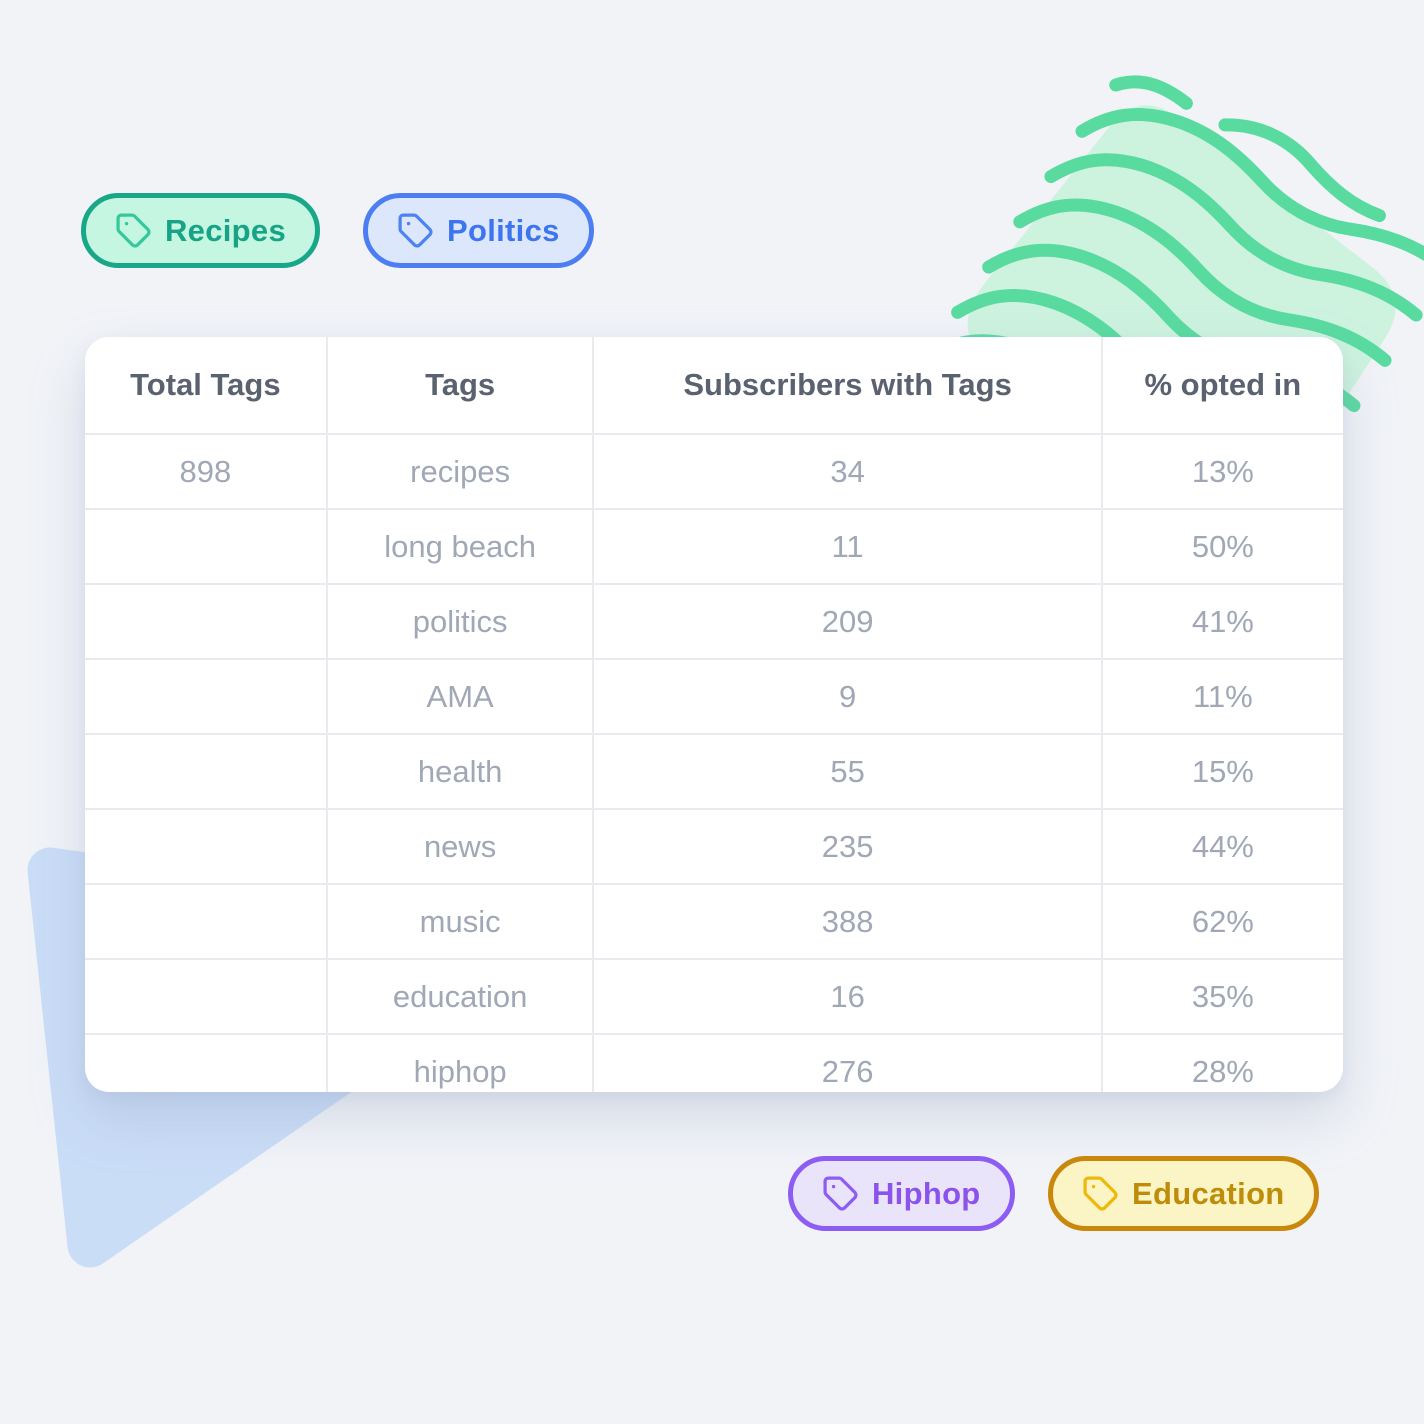 The width and height of the screenshot is (1424, 1424). Describe the element at coordinates (461, 547) in the screenshot. I see `cell-tag: long beach` at that location.